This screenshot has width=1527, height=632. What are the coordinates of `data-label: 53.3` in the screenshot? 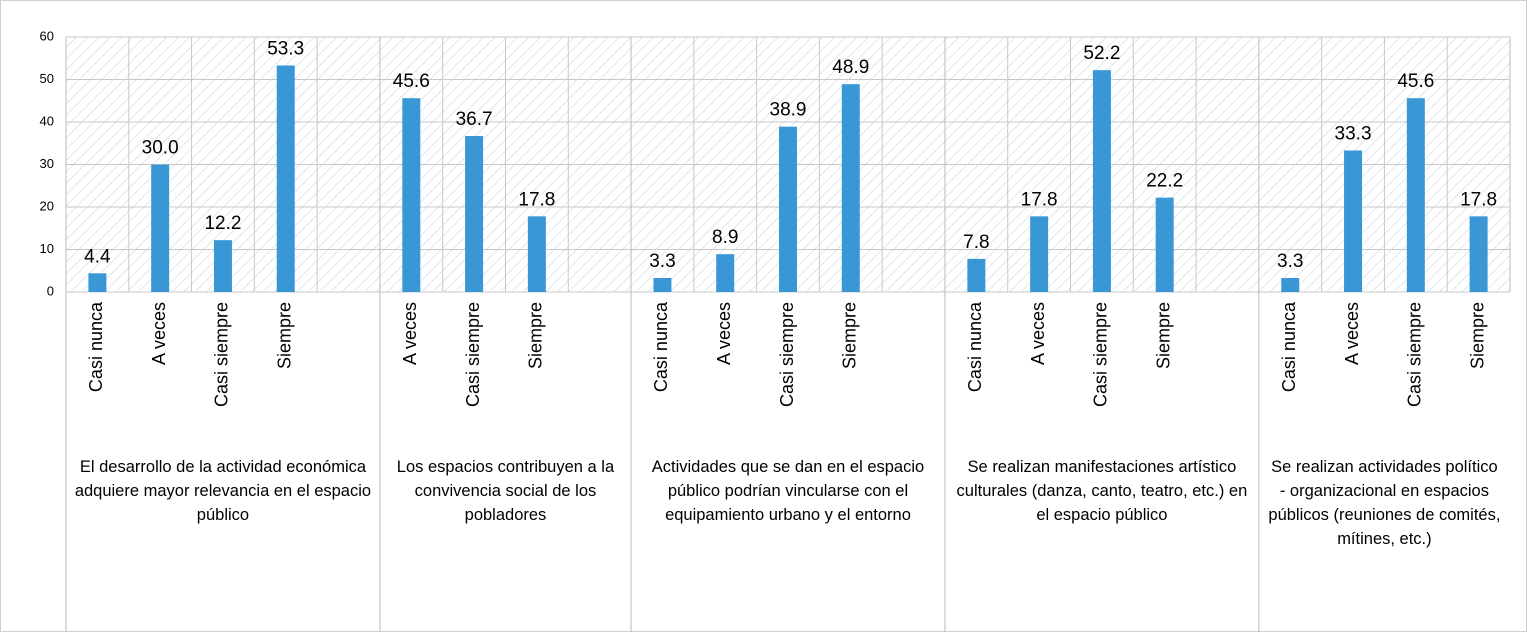 It's located at (285, 48).